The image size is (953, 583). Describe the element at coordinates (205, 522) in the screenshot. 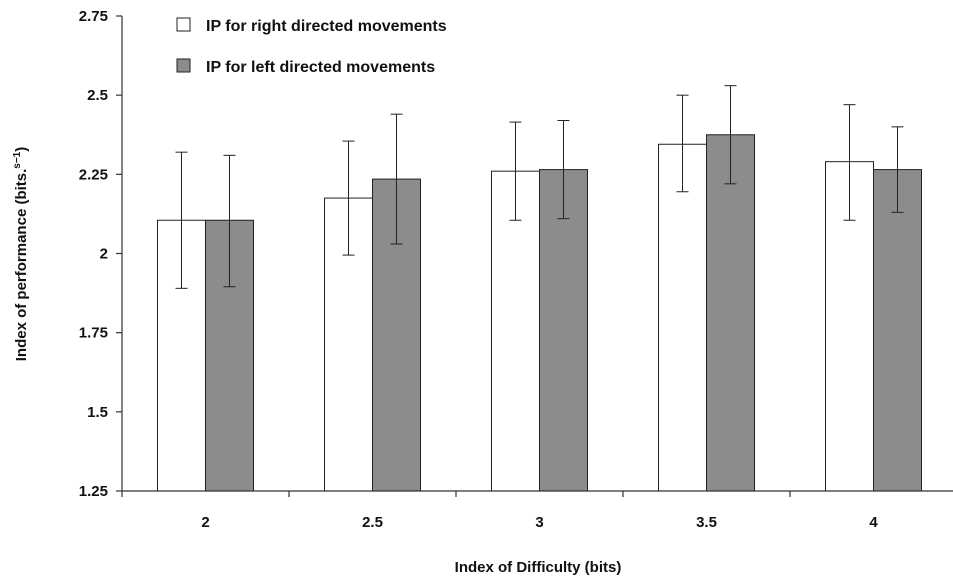

I see `x-tick-label: 2` at that location.